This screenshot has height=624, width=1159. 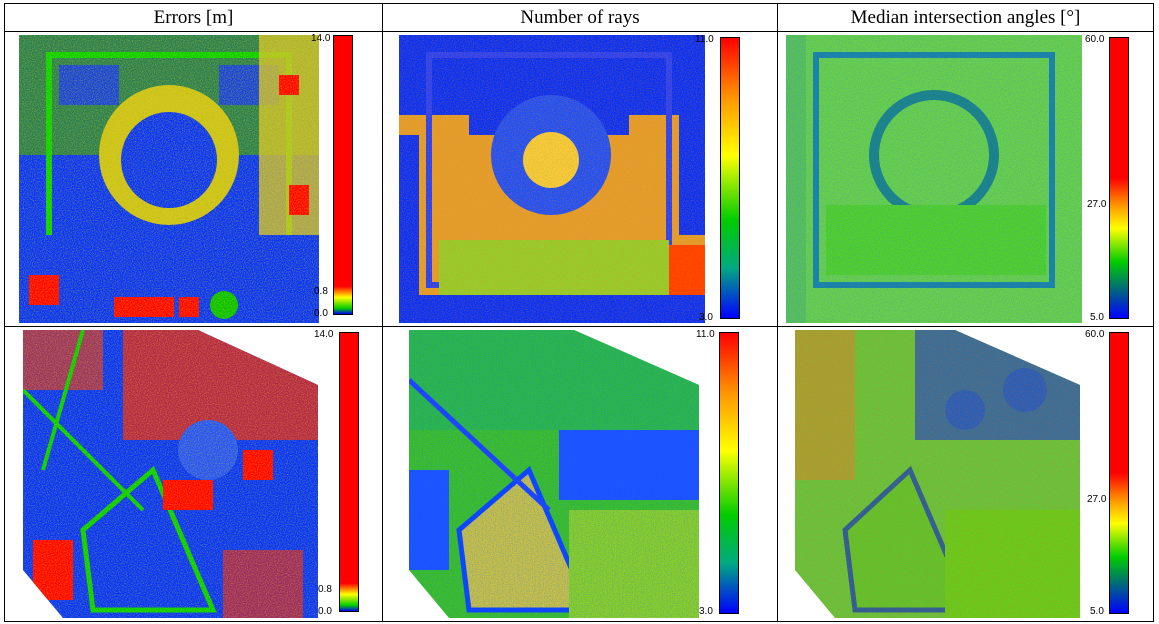 What do you see at coordinates (580, 17) in the screenshot?
I see `header-number-of-rays: Number of rays` at bounding box center [580, 17].